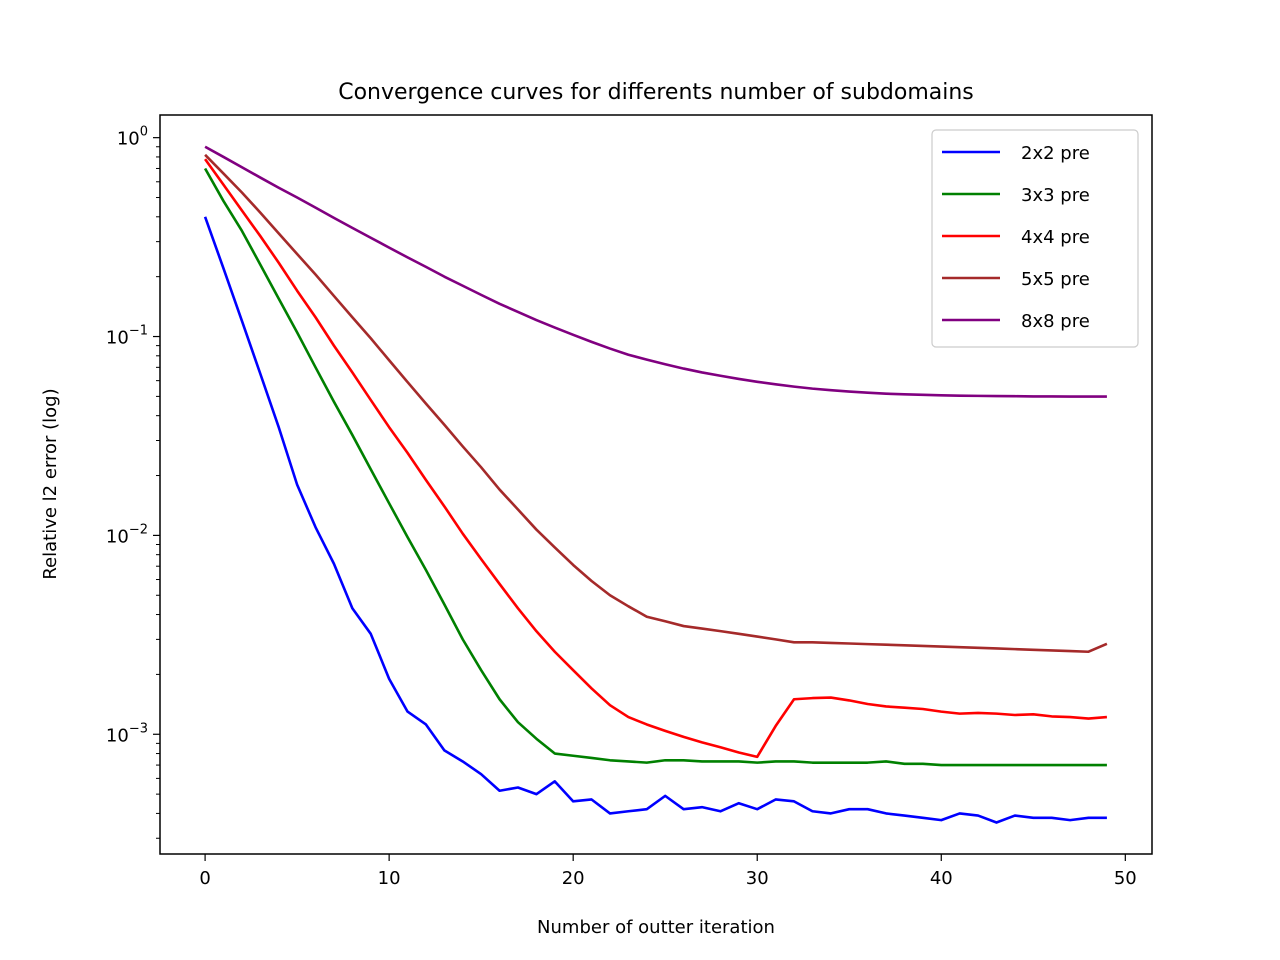  I want to click on legend-label: 3x3 pre, so click(1055, 195).